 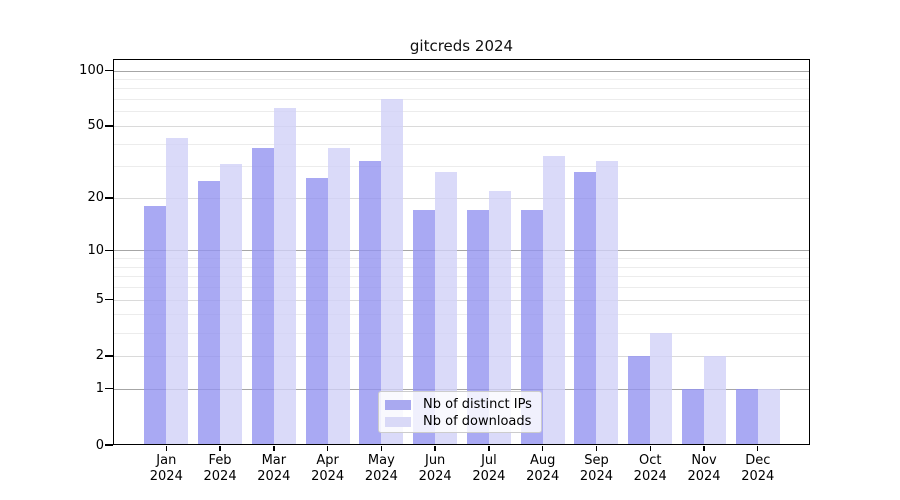 What do you see at coordinates (316, 311) in the screenshot?
I see `bar-ips-apr` at bounding box center [316, 311].